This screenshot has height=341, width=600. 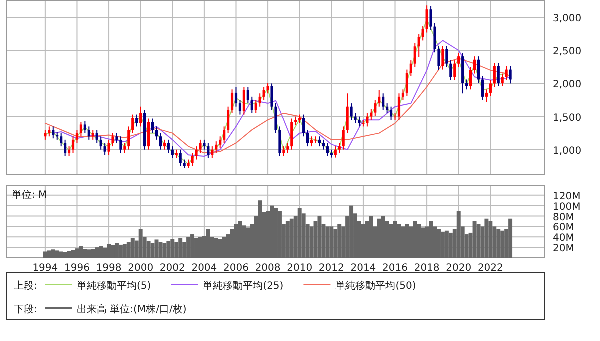 What do you see at coordinates (205, 268) in the screenshot?
I see `x-tick-label: 2004` at bounding box center [205, 268].